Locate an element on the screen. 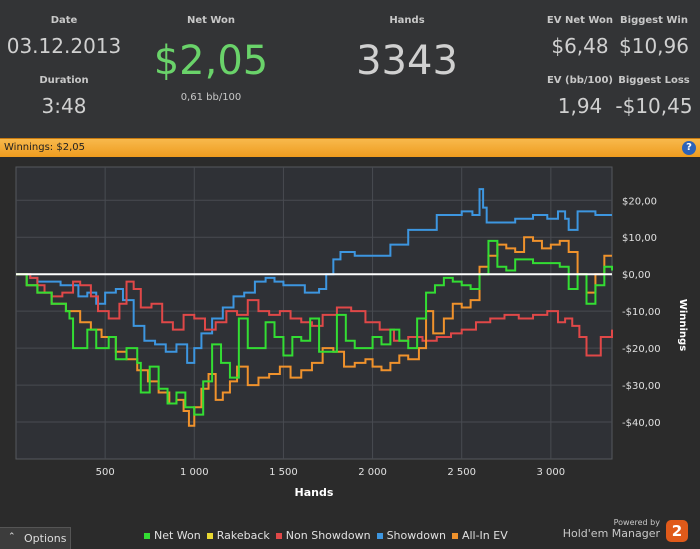 This screenshot has height=549, width=700. bb-per-100: 0,61 bb/100 is located at coordinates (211, 97).